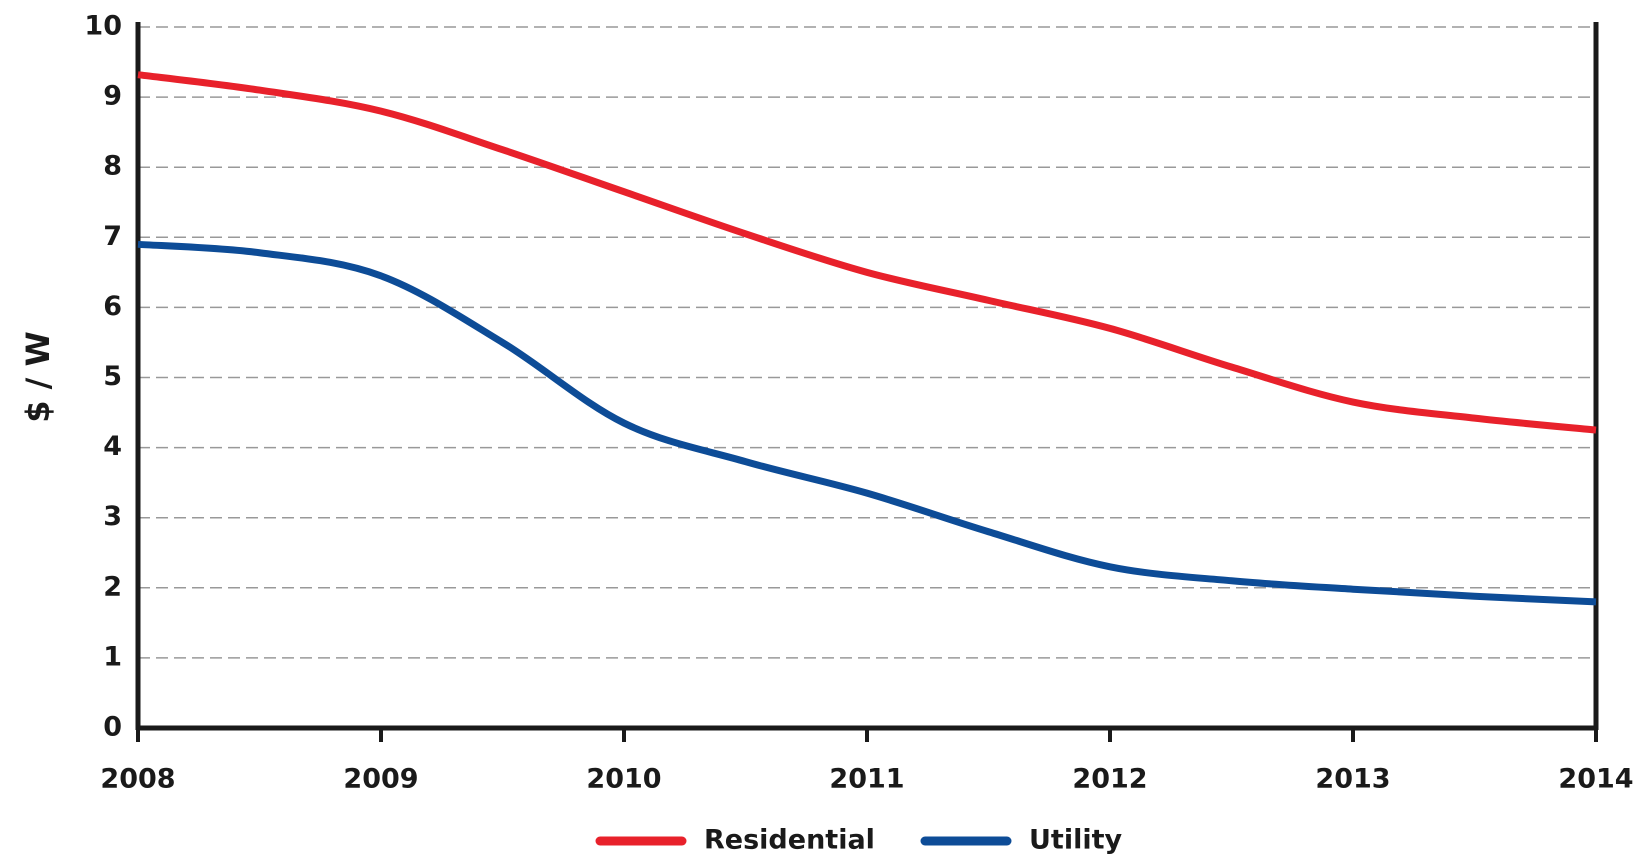 This screenshot has width=1637, height=857. I want to click on y-tick-label: 3, so click(112, 516).